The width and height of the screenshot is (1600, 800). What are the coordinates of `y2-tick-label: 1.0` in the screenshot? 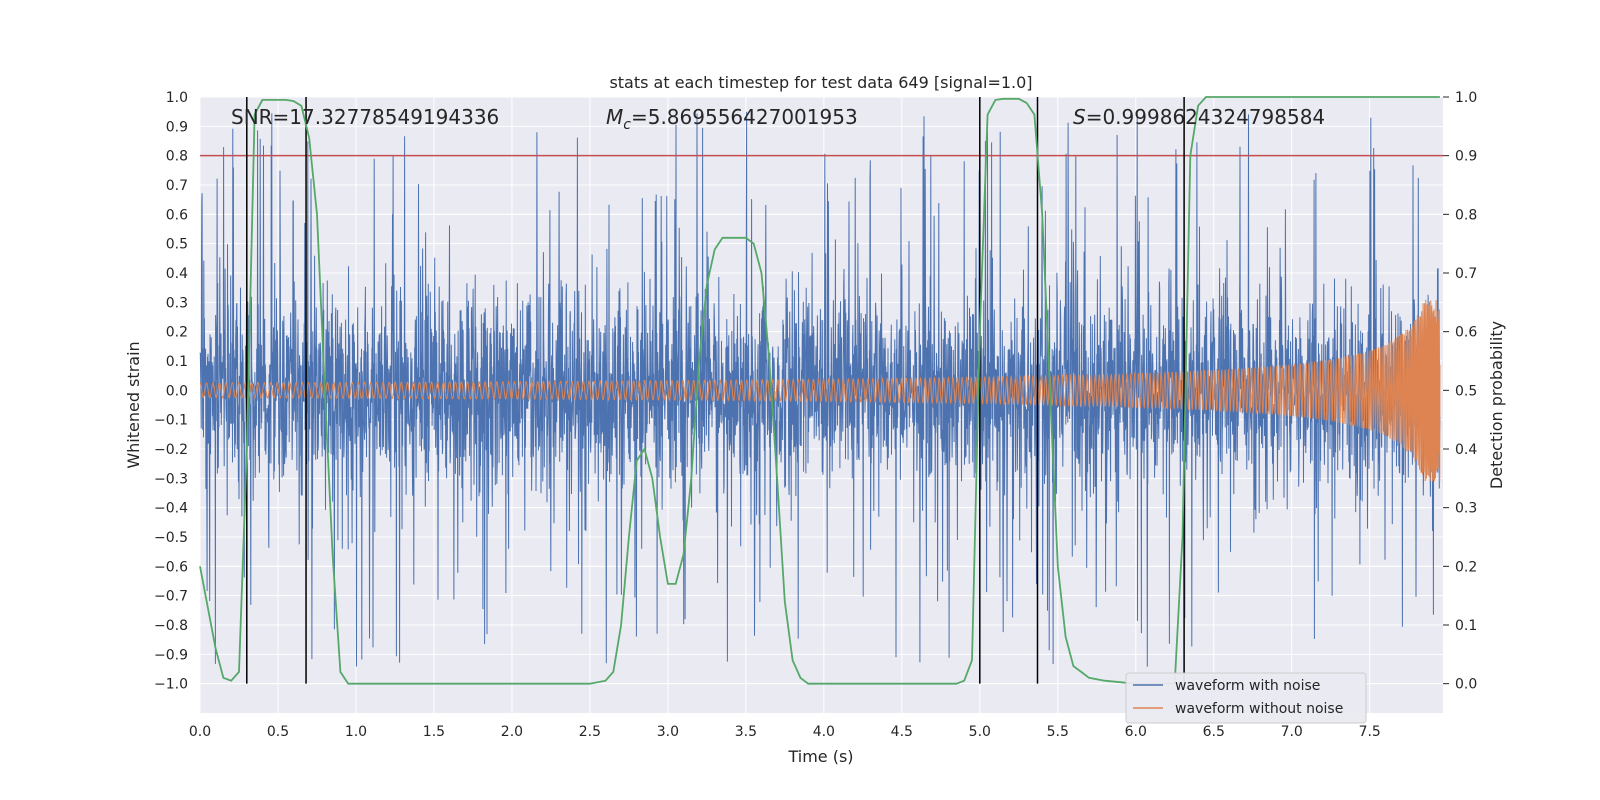 It's located at (1466, 98).